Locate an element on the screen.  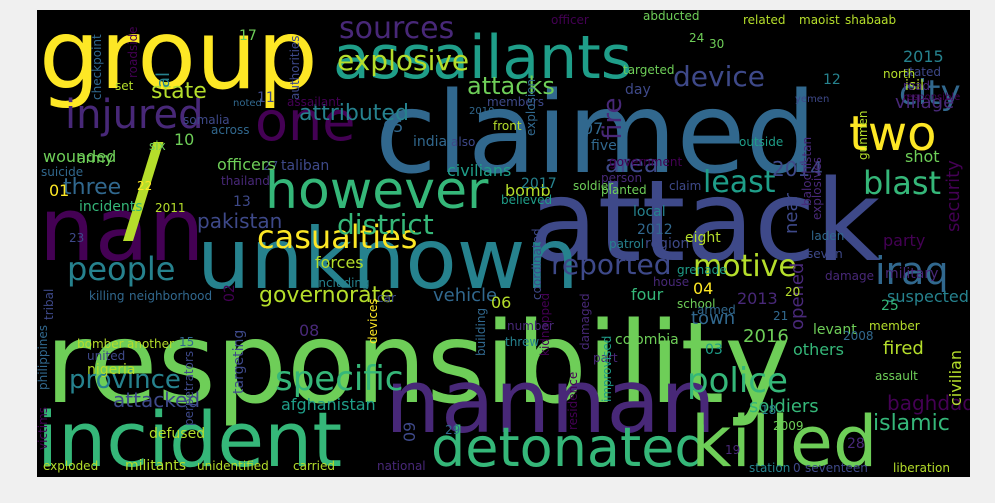
cloud-word: six is located at coordinates (157, 146).